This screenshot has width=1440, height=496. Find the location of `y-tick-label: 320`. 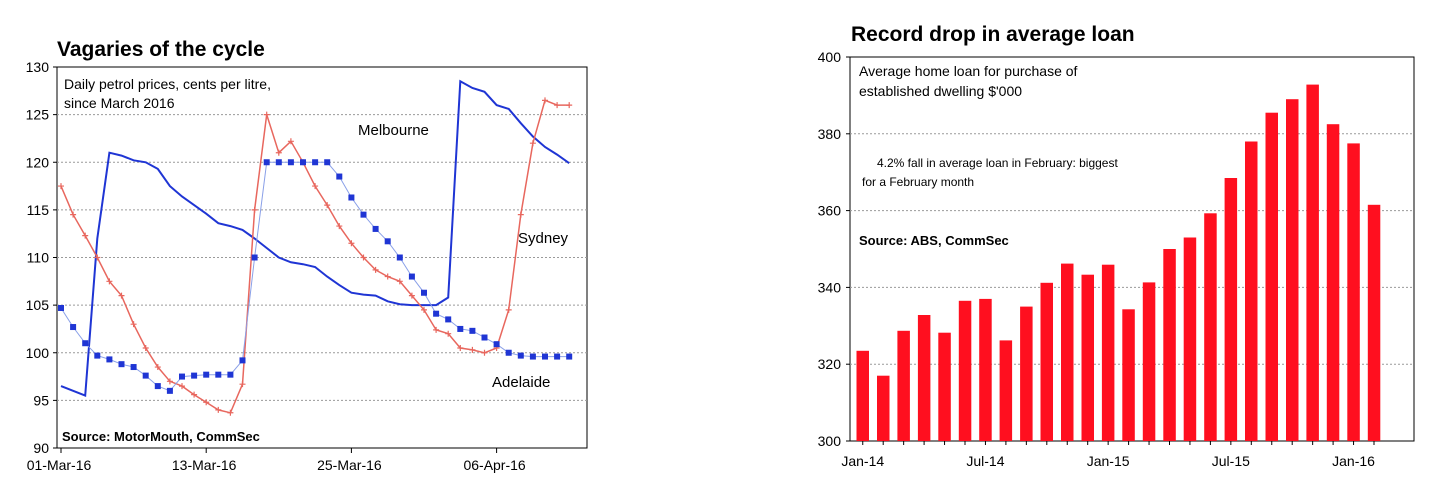

y-tick-label: 320 is located at coordinates (830, 364).